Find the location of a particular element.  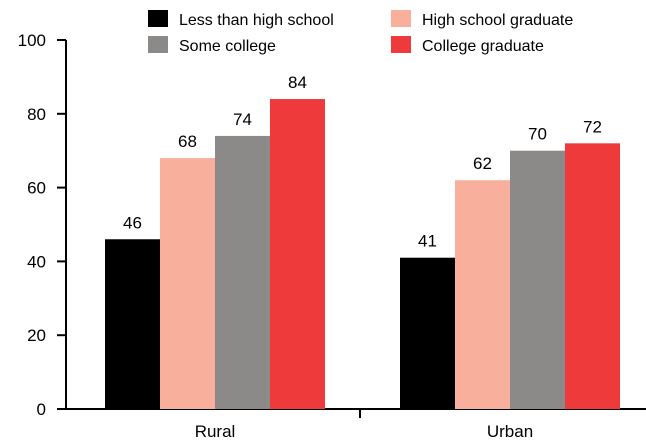

bar-value-label: 72 is located at coordinates (592, 126).